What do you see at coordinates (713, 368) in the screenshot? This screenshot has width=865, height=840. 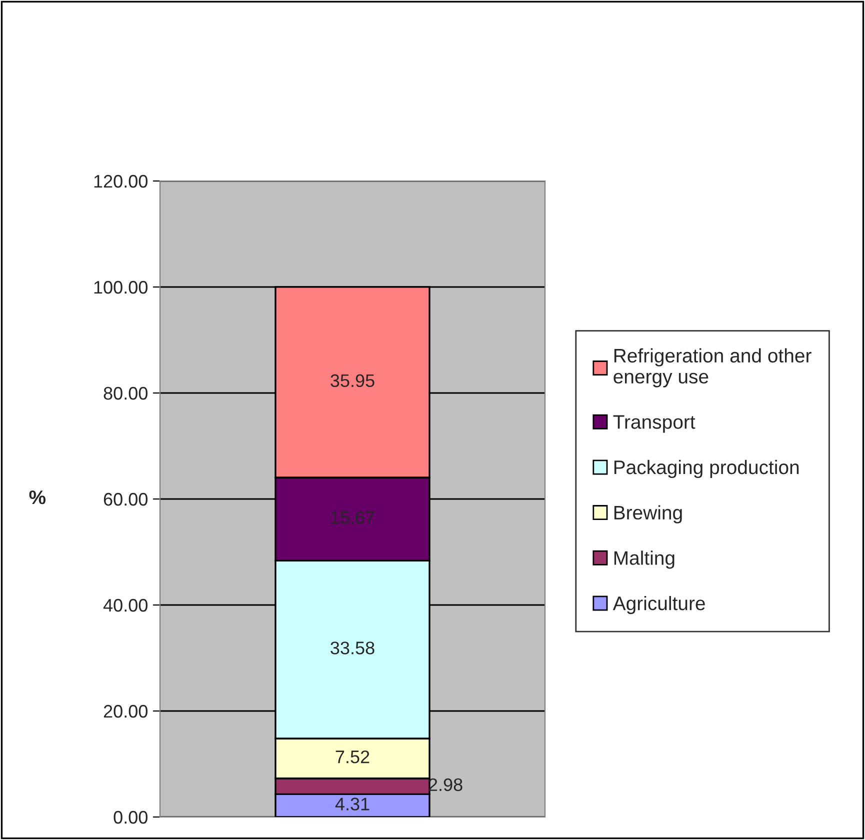 I see `legend-label: Refrigeration and other energy use` at bounding box center [713, 368].